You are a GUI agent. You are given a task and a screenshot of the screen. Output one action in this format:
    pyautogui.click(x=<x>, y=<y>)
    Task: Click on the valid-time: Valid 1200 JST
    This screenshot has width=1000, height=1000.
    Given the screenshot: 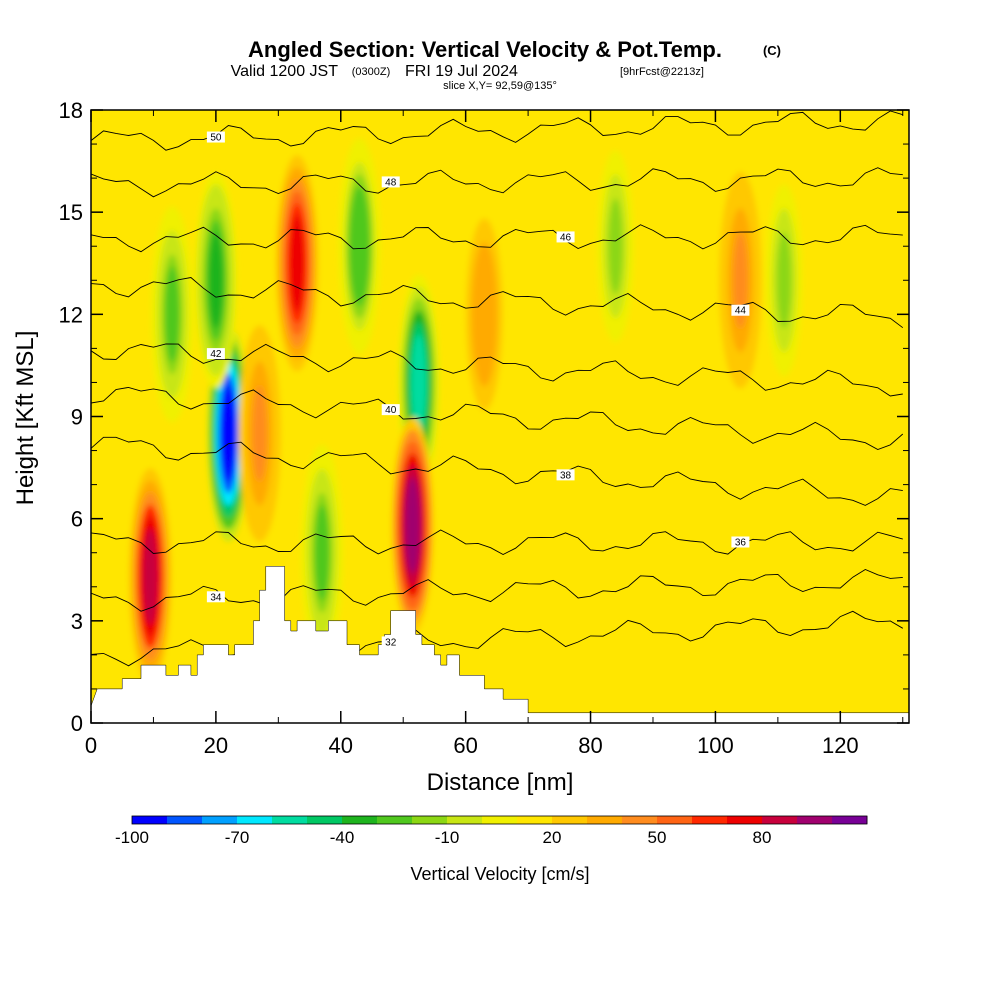 What is the action you would take?
    pyautogui.click(x=285, y=71)
    